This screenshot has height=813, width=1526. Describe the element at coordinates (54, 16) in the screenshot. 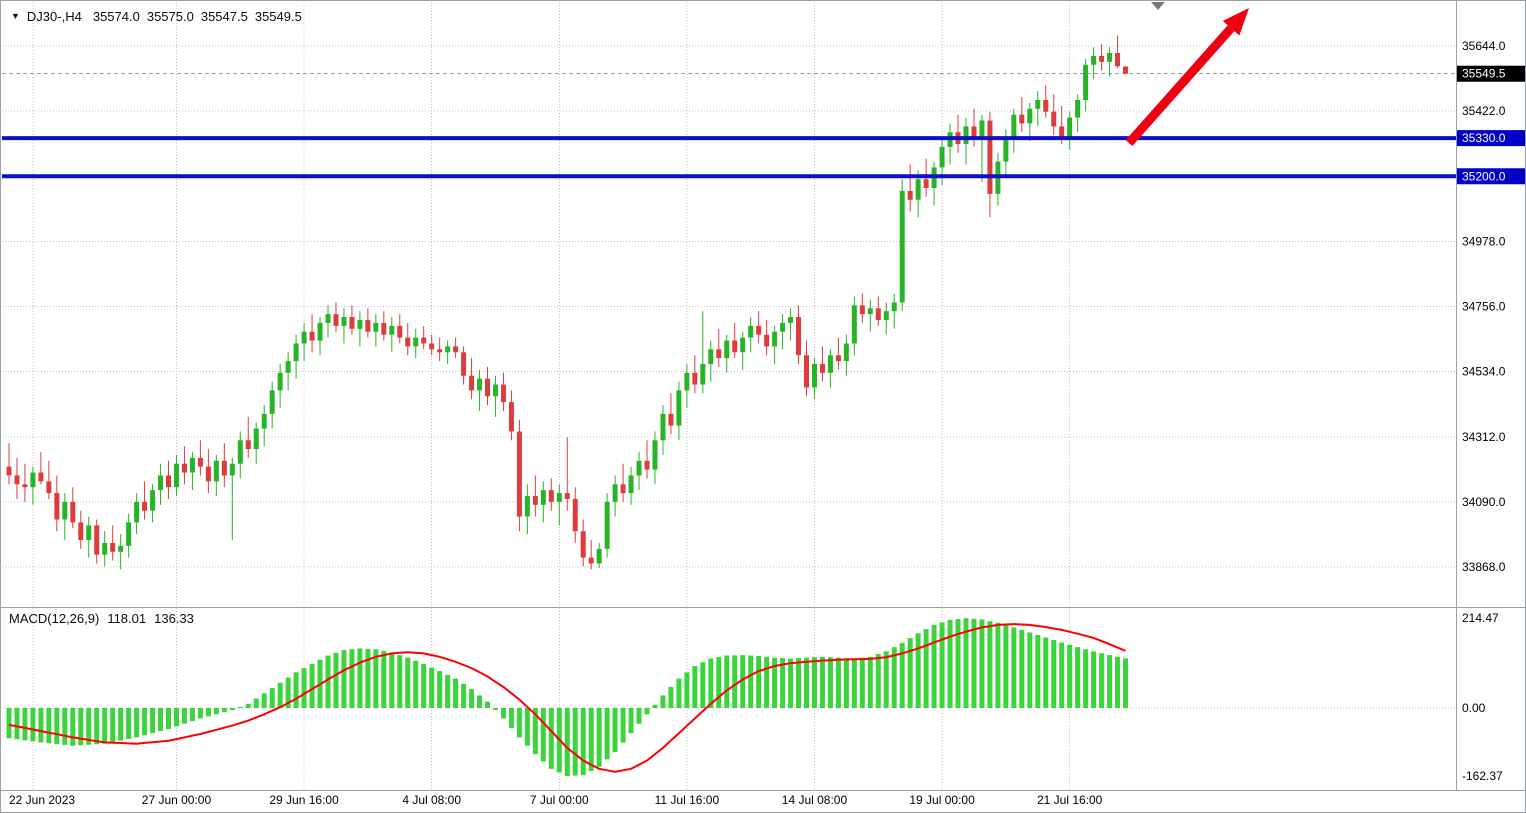

I see `symbol-period: DJ30-,H4` at that location.